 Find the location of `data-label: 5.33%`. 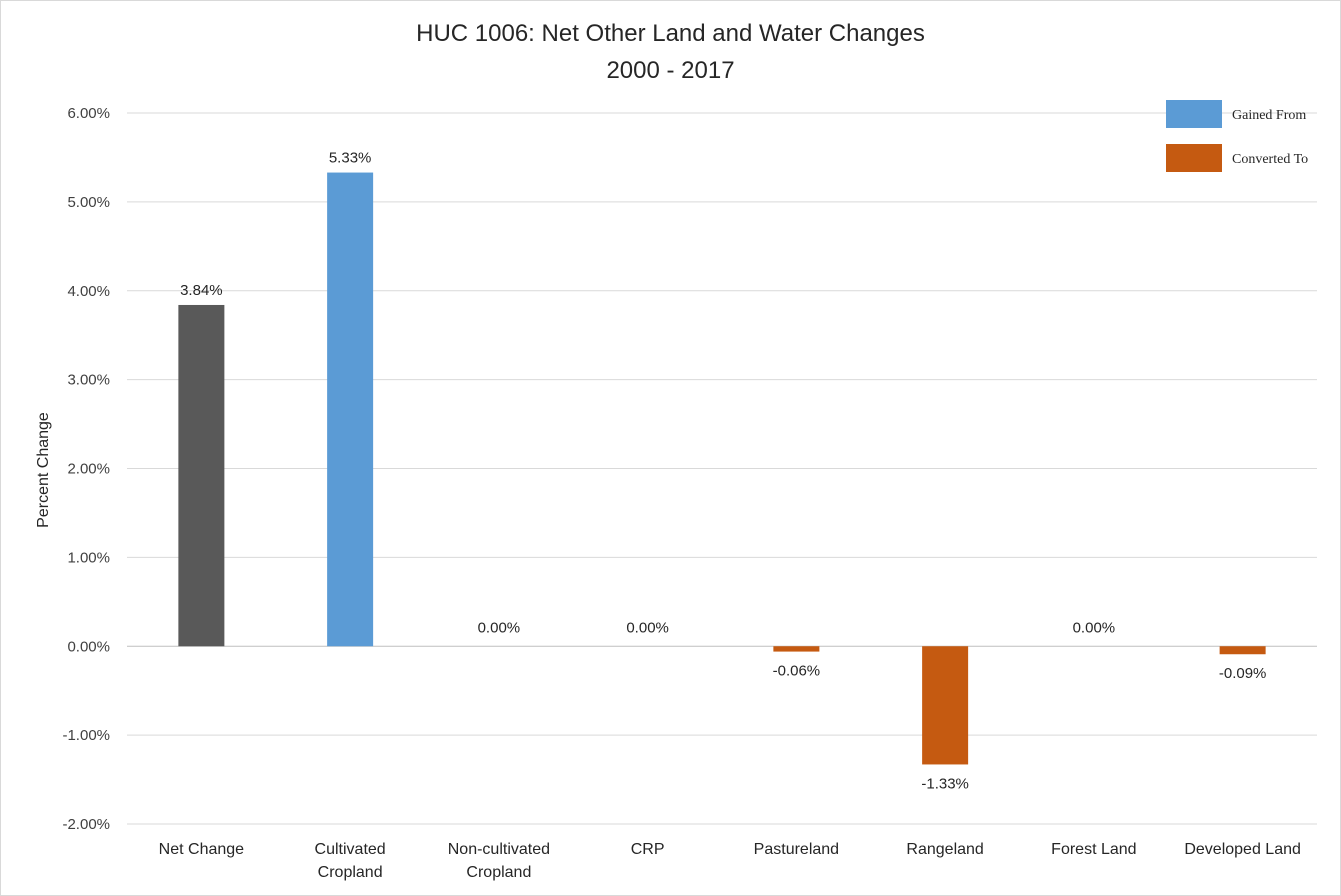

data-label: 5.33% is located at coordinates (350, 158).